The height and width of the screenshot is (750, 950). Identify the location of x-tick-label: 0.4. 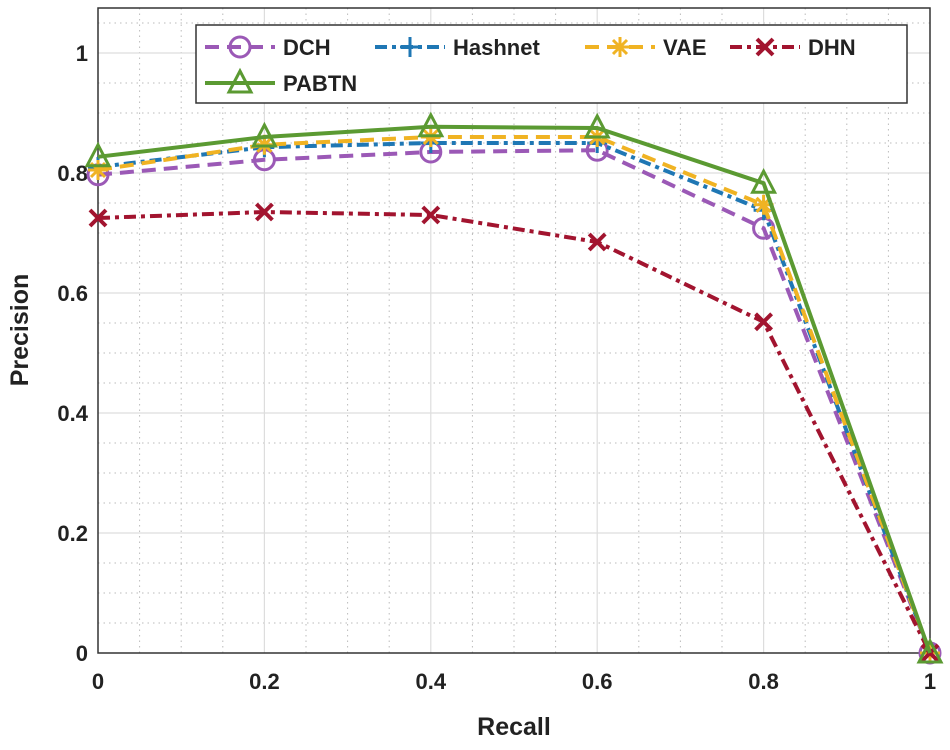
(431, 681).